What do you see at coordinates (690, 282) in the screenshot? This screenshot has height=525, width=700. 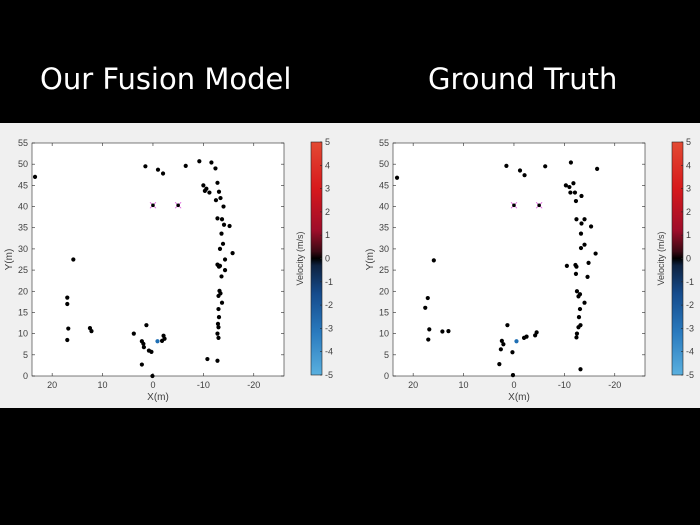 I see `colorbar-tick-label: -1` at bounding box center [690, 282].